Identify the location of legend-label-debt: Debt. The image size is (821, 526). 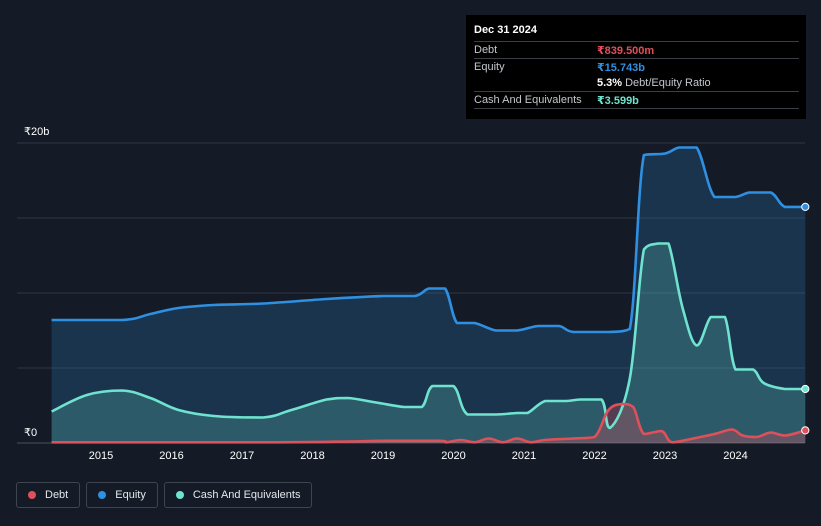
(57, 495).